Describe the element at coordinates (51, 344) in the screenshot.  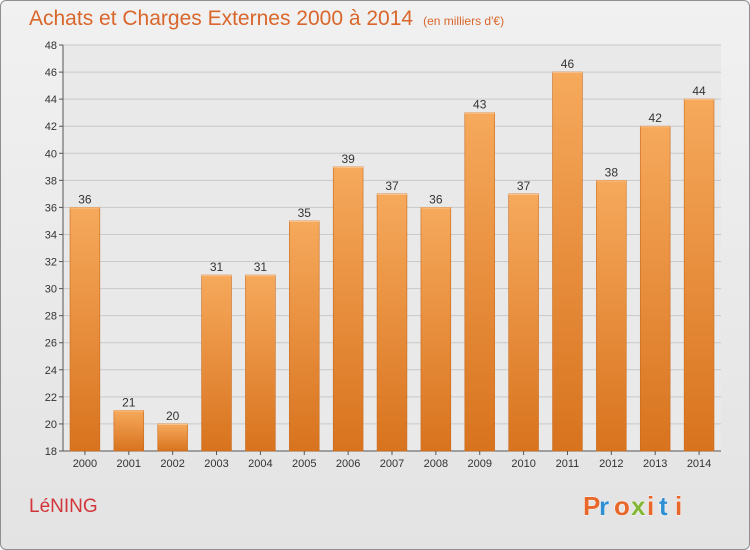
I see `y-tick-label: 26` at that location.